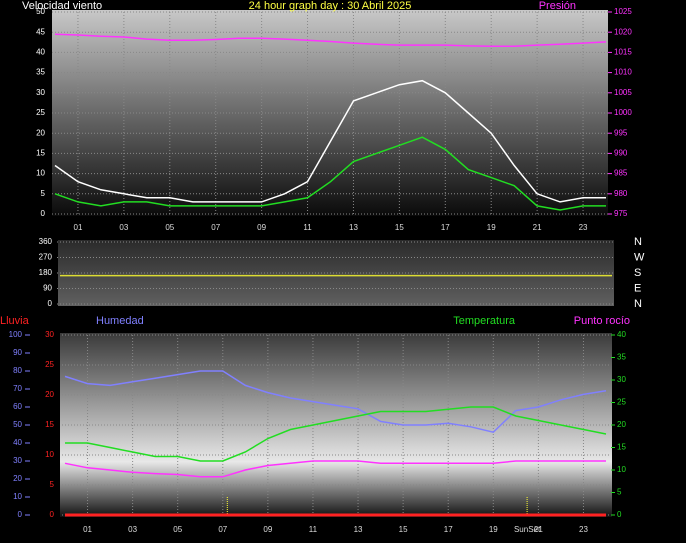 This screenshot has height=543, width=686. Describe the element at coordinates (16, 334) in the screenshot. I see `y3-tick-label: 100` at that location.